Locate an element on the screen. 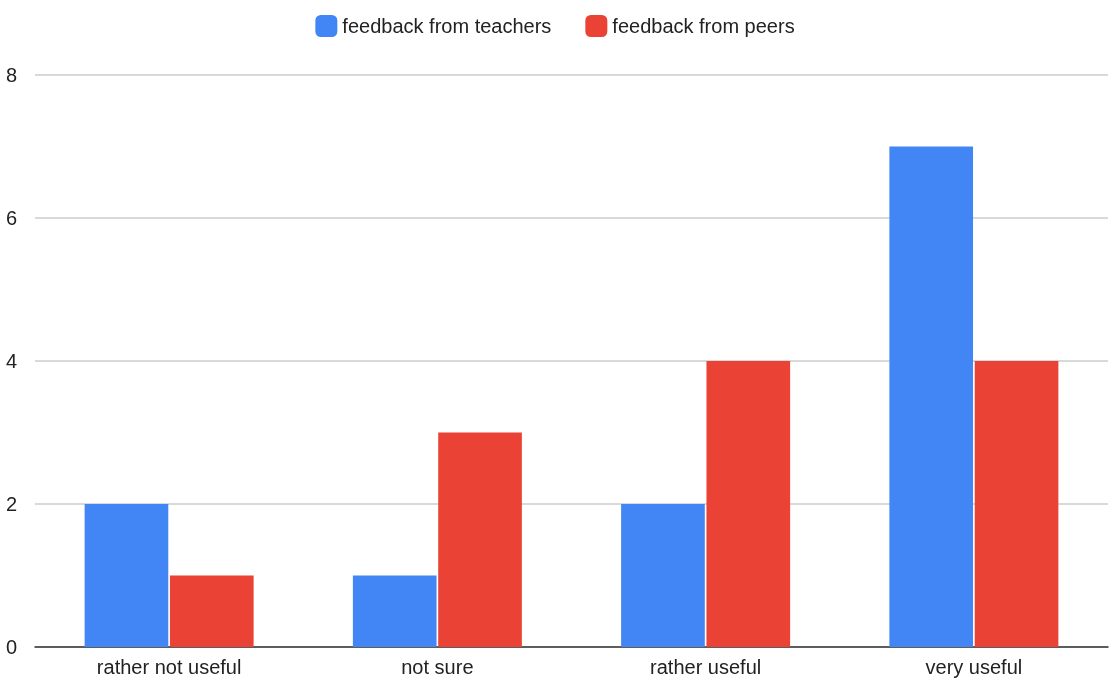 This screenshot has height=687, width=1110. x-tick-label: rather not useful is located at coordinates (169, 667).